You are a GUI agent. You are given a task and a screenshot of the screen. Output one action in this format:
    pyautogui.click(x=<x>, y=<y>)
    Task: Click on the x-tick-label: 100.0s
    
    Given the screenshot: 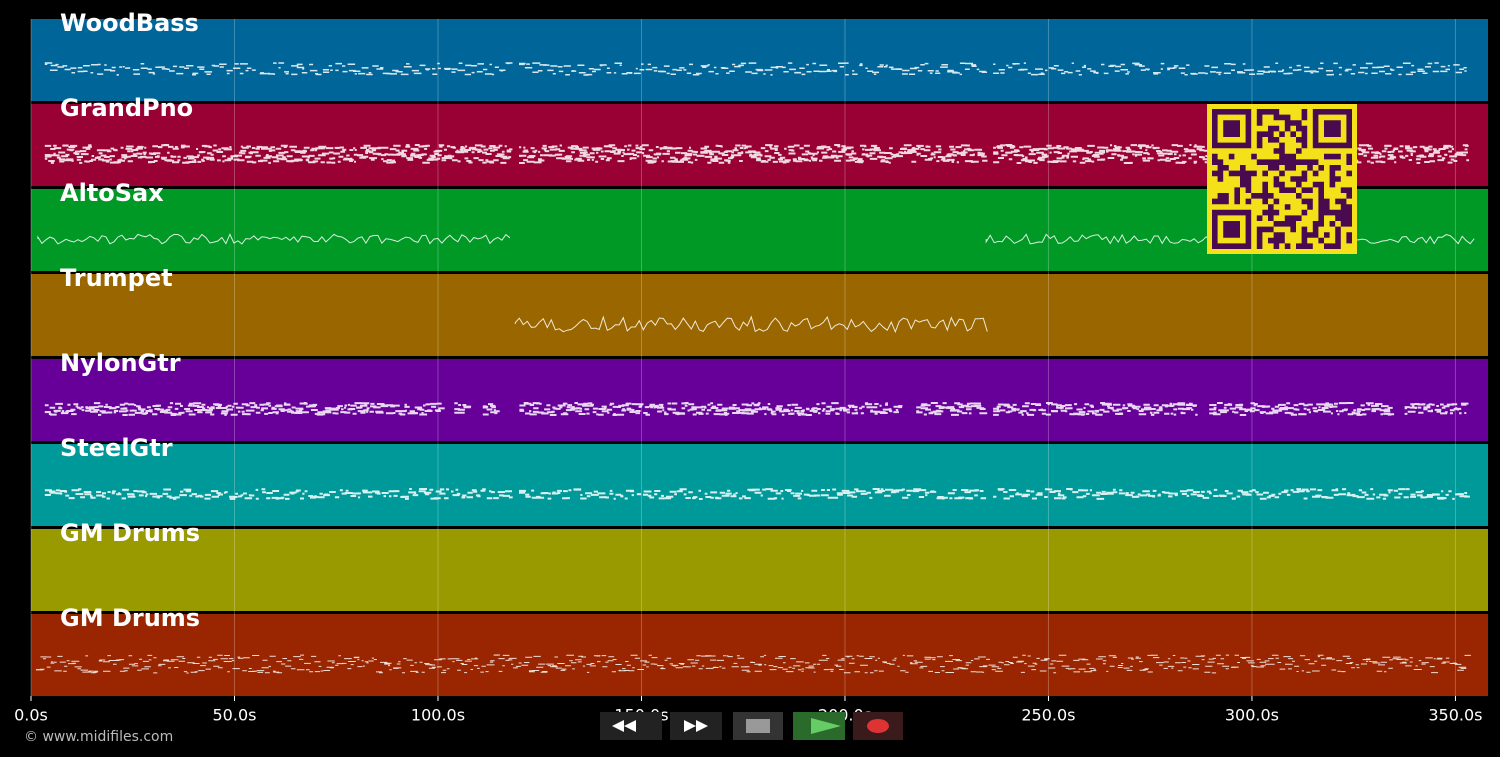 What is the action you would take?
    pyautogui.click(x=438, y=715)
    